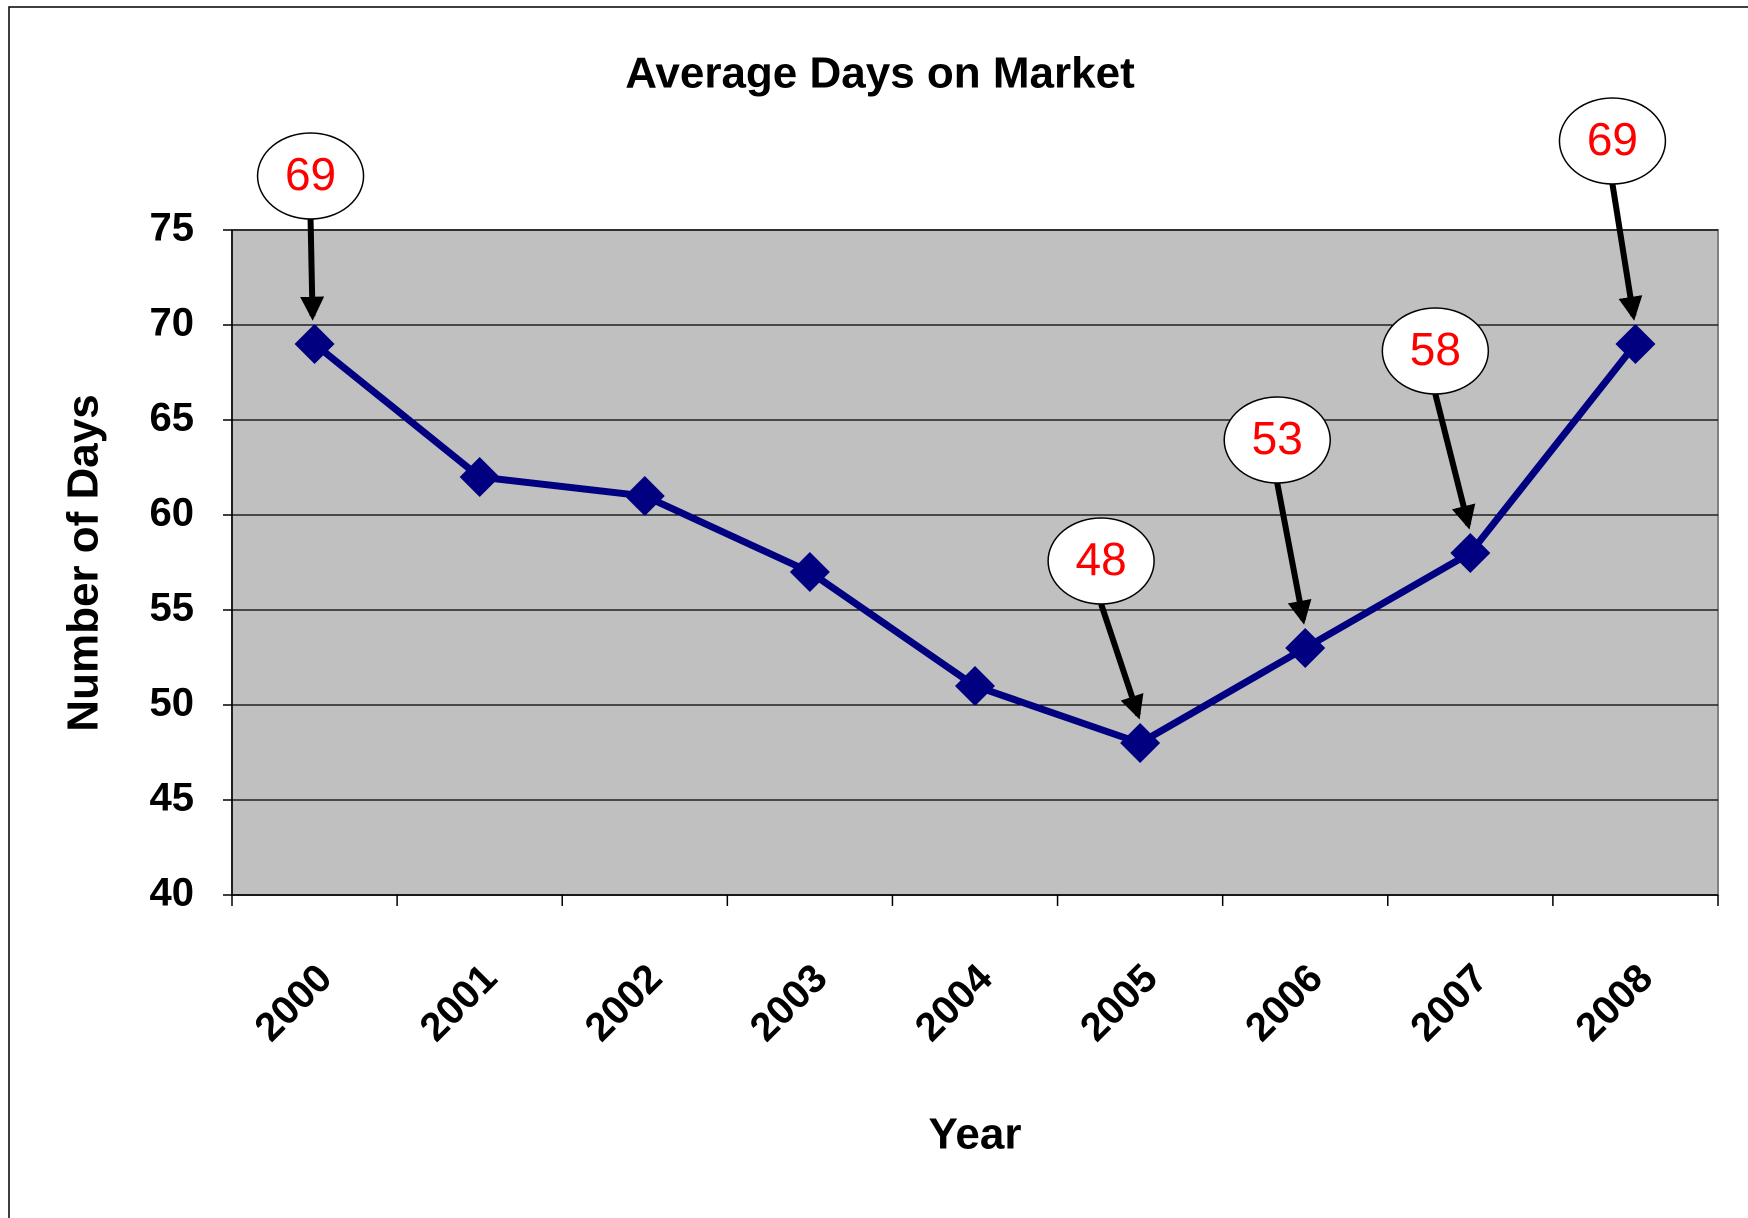  What do you see at coordinates (172, 798) in the screenshot?
I see `y-tick-label: 45` at bounding box center [172, 798].